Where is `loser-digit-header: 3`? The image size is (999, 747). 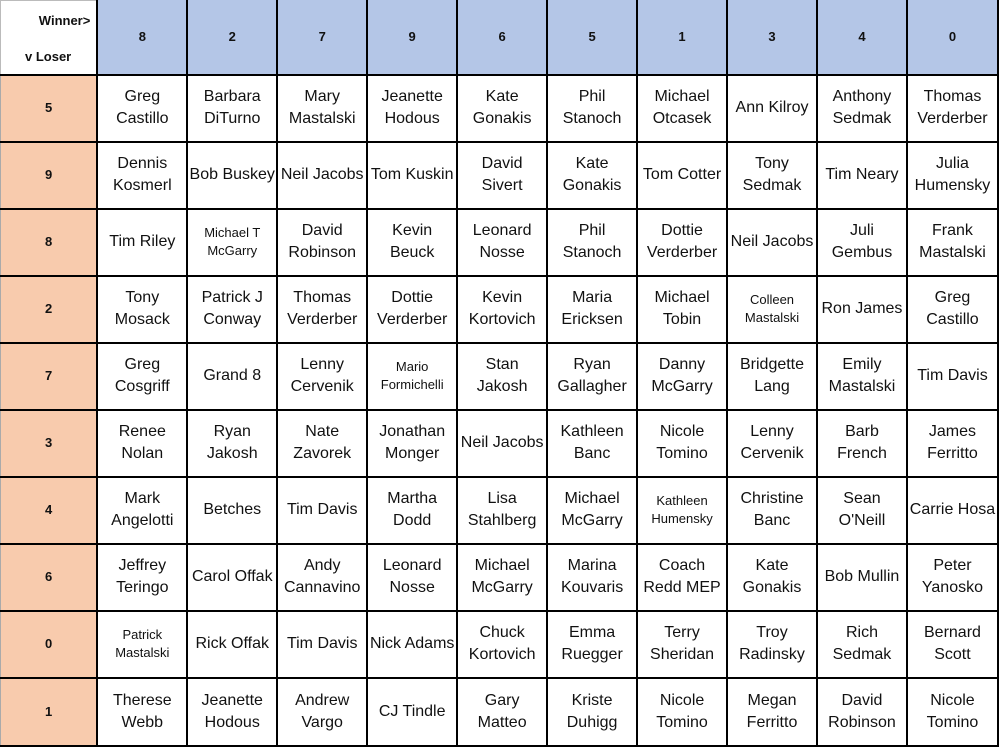
loser-digit-header: 3 is located at coordinates (49, 443).